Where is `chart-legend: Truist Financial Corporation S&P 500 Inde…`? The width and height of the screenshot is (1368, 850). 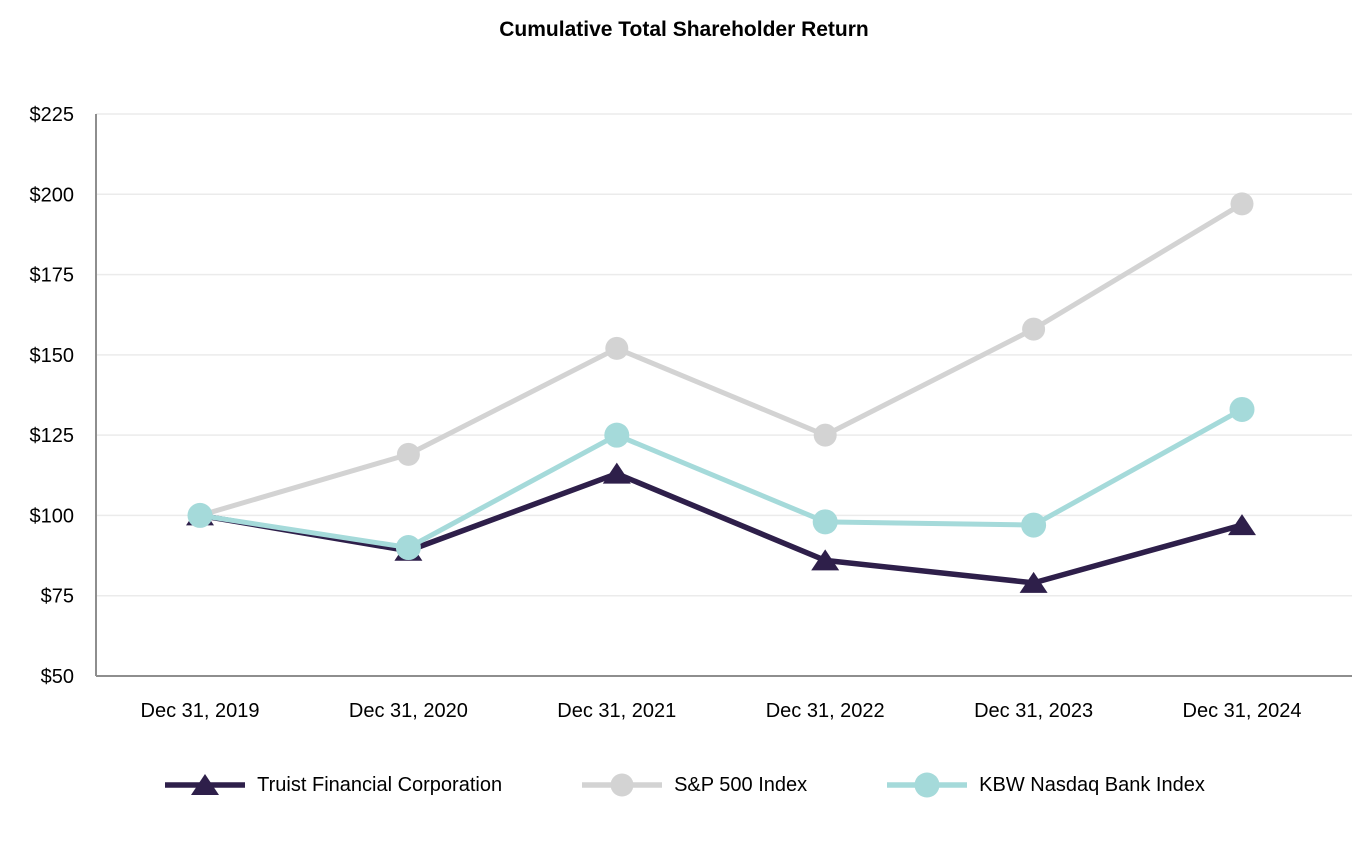 chart-legend: Truist Financial Corporation S&P 500 Inde… is located at coordinates (684, 785).